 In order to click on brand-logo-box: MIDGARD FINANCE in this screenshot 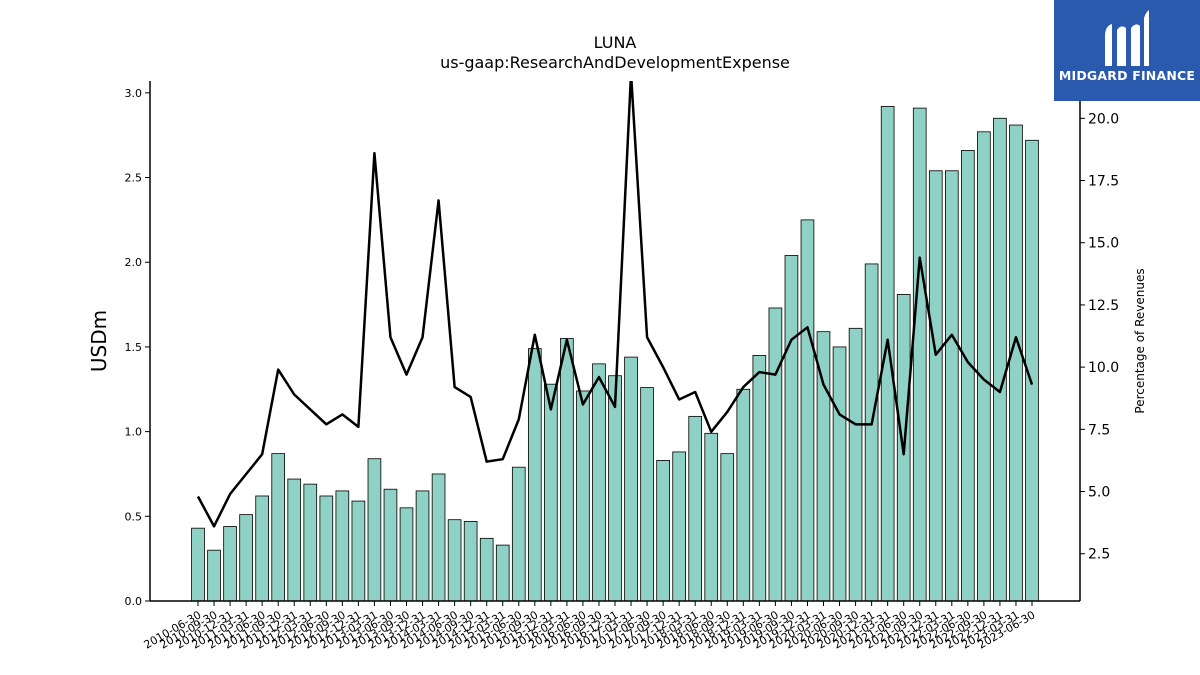, I will do `click(1127, 50)`.